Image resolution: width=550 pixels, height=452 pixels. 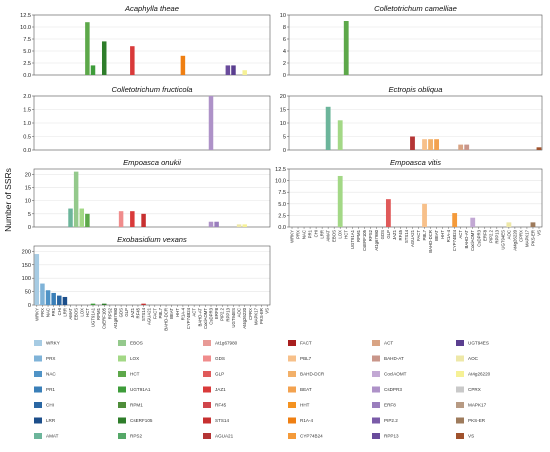 What do you see at coordinates (27, 52) in the screenshot?
I see `y-tick-label: 5.0` at bounding box center [27, 52].